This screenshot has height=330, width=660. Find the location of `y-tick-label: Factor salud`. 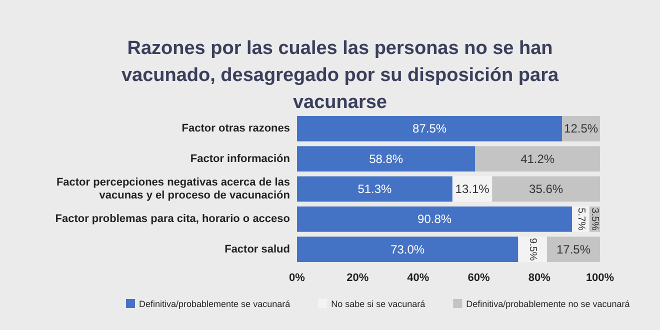

y-tick-label: Factor salud is located at coordinates (257, 249).